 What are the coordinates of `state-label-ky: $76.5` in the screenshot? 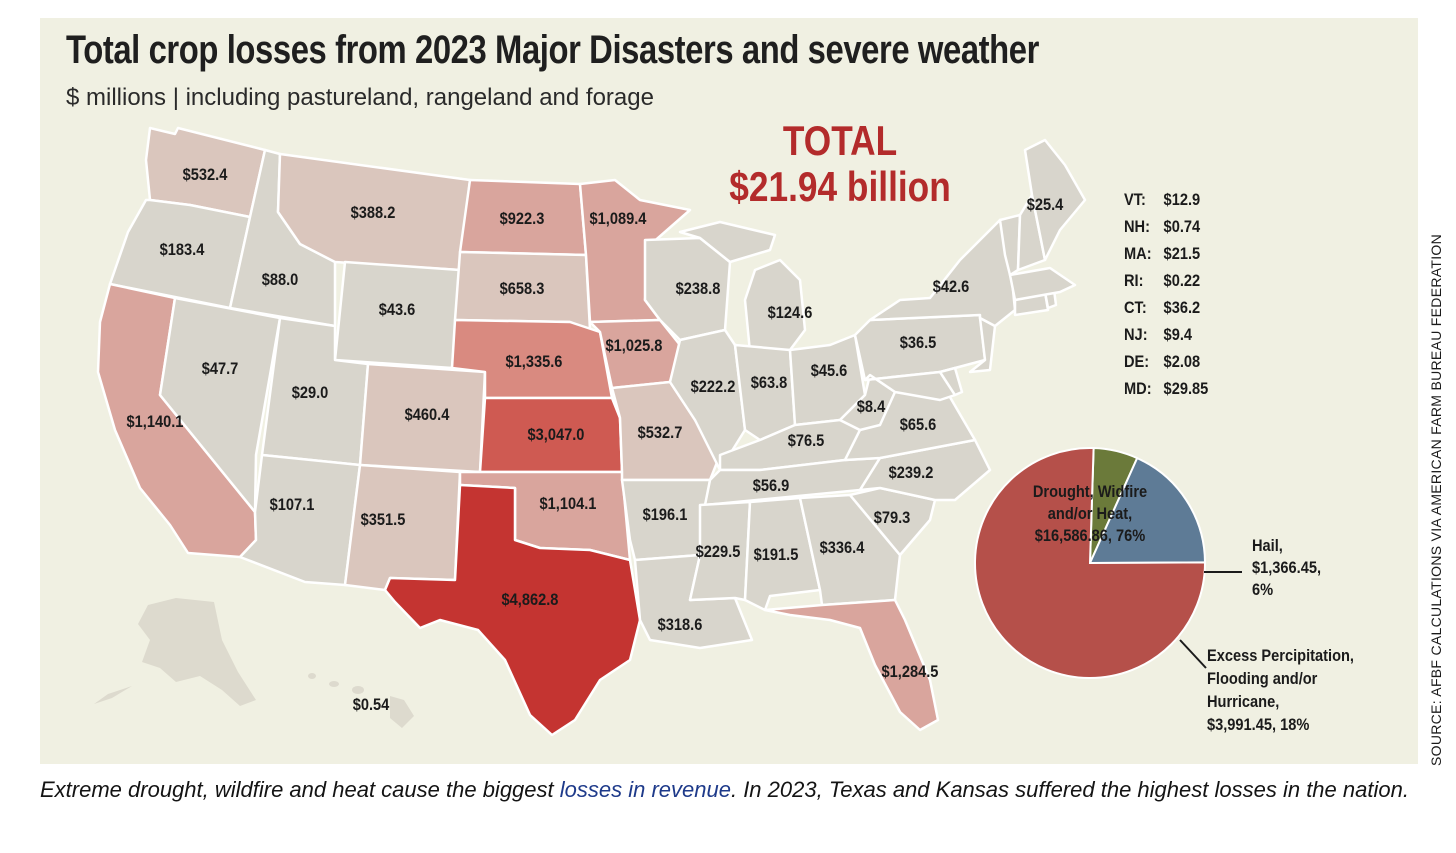 It's located at (806, 441).